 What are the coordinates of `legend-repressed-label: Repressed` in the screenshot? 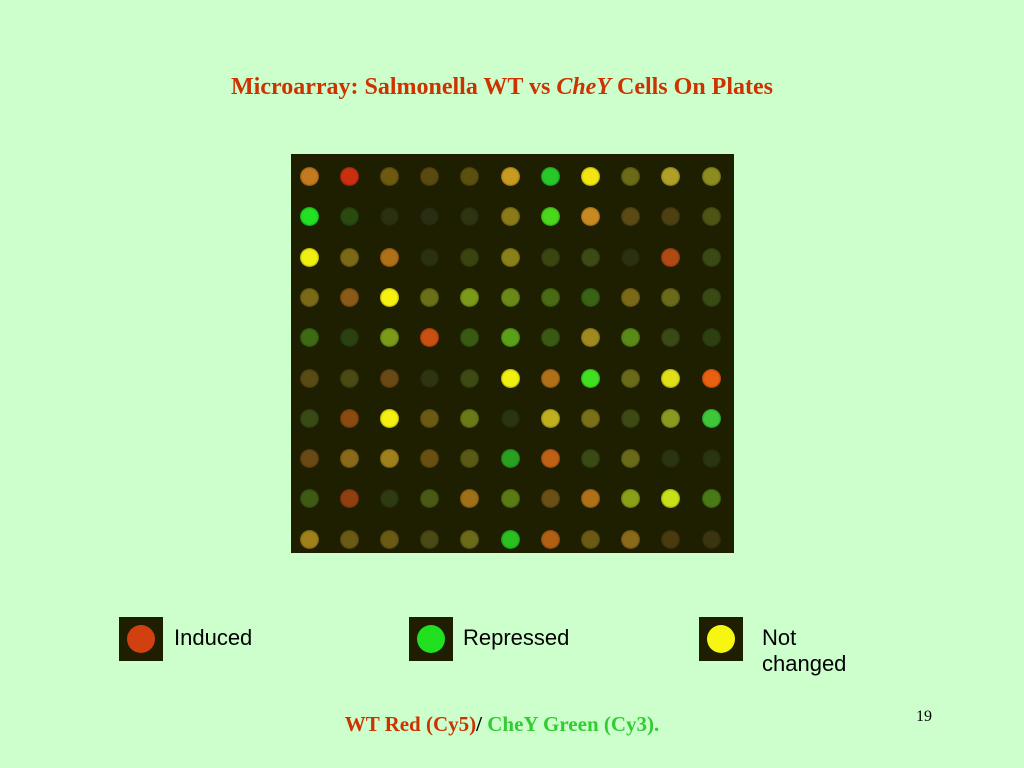 It's located at (516, 637).